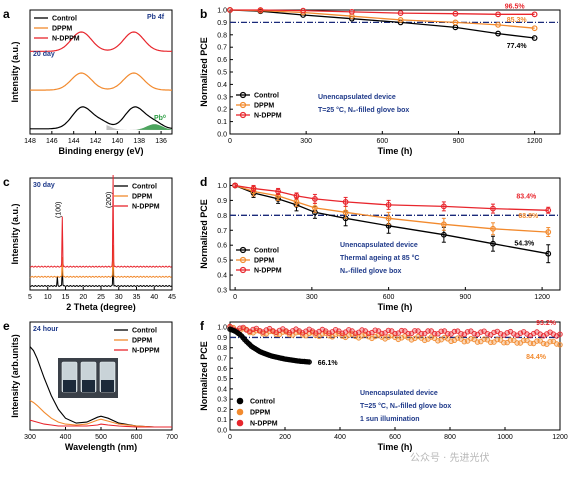  What do you see at coordinates (222, 110) in the screenshot?
I see `y-tick-label: 0.2` at bounding box center [222, 110].